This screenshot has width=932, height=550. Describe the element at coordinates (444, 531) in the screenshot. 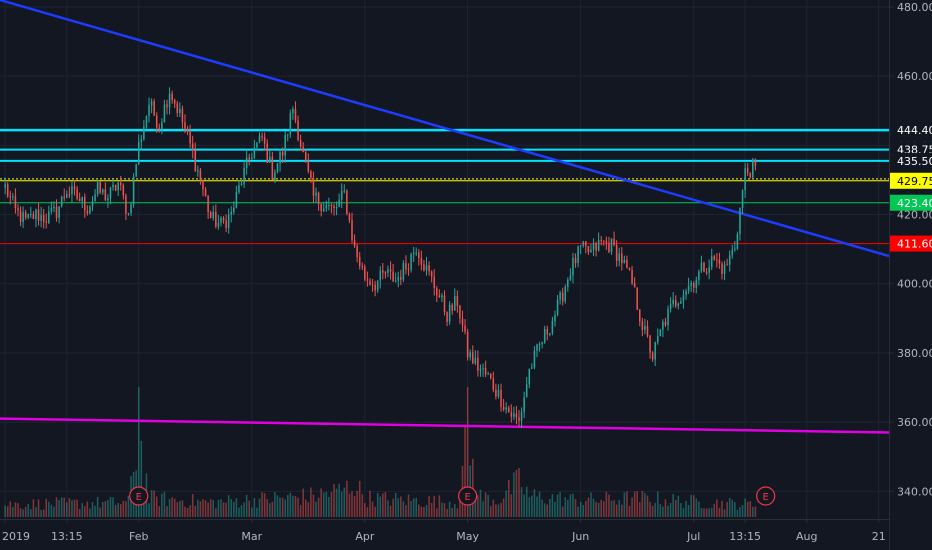

I see `time-axis: 2019 13:15 Feb Mar Apr May Jun Jul 13:15 Aug 21` at that location.